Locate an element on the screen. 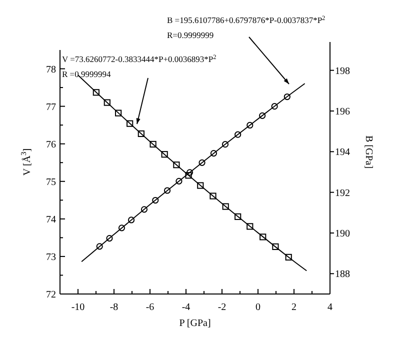  annotation: R =0.9999994 is located at coordinates (87, 74).